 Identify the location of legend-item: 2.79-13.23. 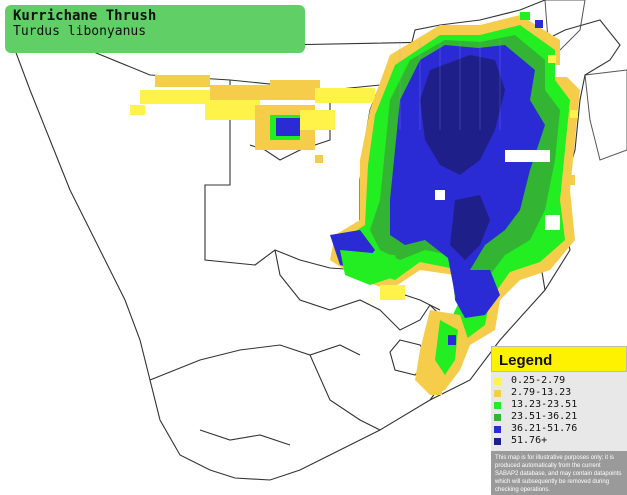
(560, 393).